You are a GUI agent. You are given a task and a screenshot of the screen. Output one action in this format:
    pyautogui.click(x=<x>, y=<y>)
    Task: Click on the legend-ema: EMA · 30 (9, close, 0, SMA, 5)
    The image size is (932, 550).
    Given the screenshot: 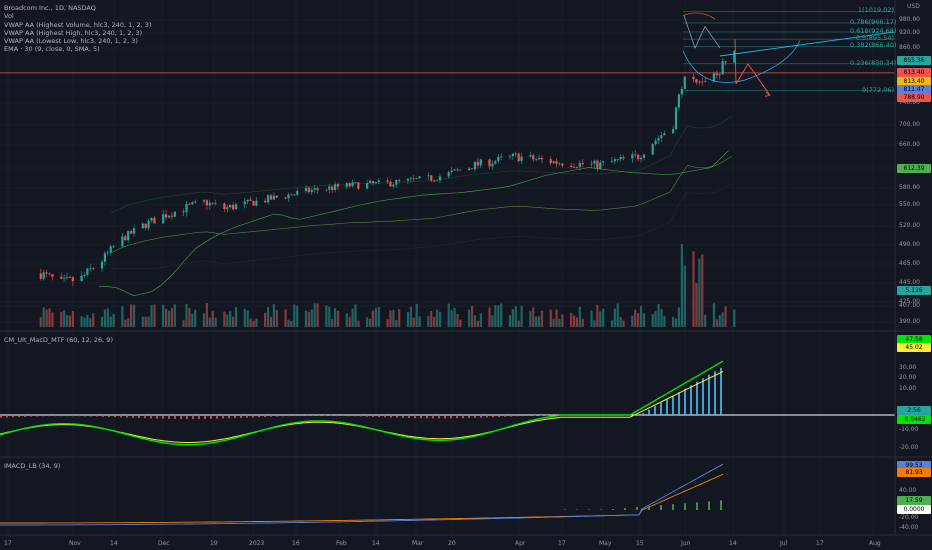 What is the action you would take?
    pyautogui.click(x=52, y=49)
    